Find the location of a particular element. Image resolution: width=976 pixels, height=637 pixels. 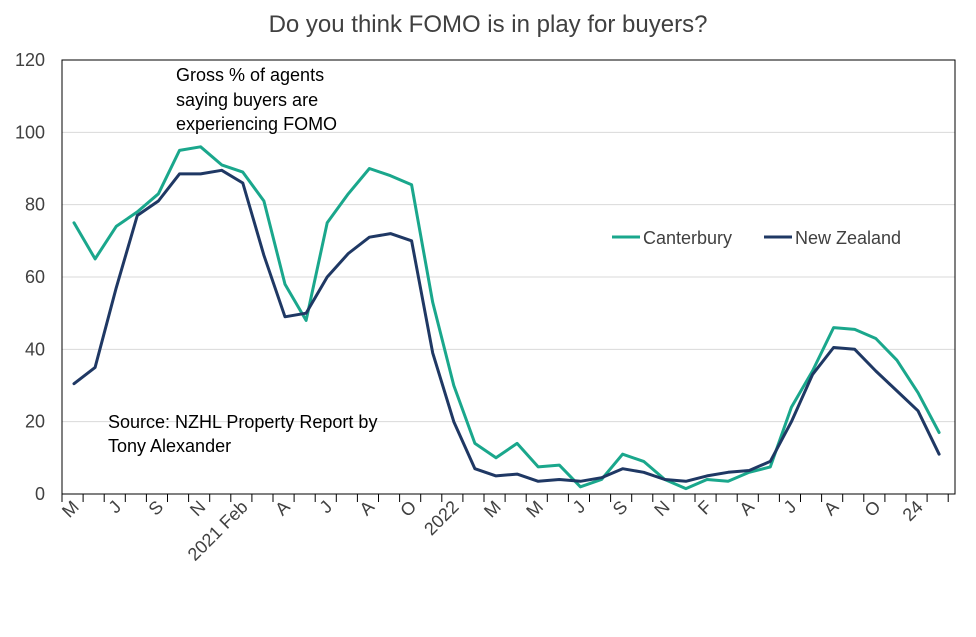

legend-label-new-zealand: New Zealand is located at coordinates (848, 238).